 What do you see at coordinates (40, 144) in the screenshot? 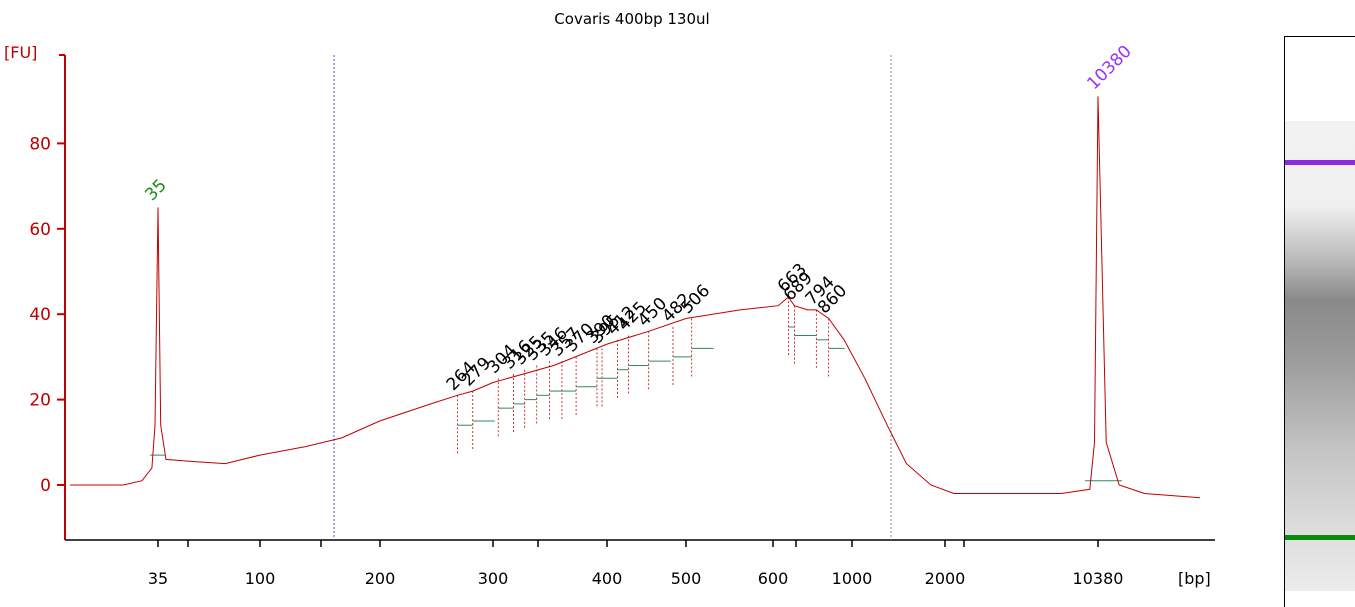
I see `y-tick-label: 80` at bounding box center [40, 144].